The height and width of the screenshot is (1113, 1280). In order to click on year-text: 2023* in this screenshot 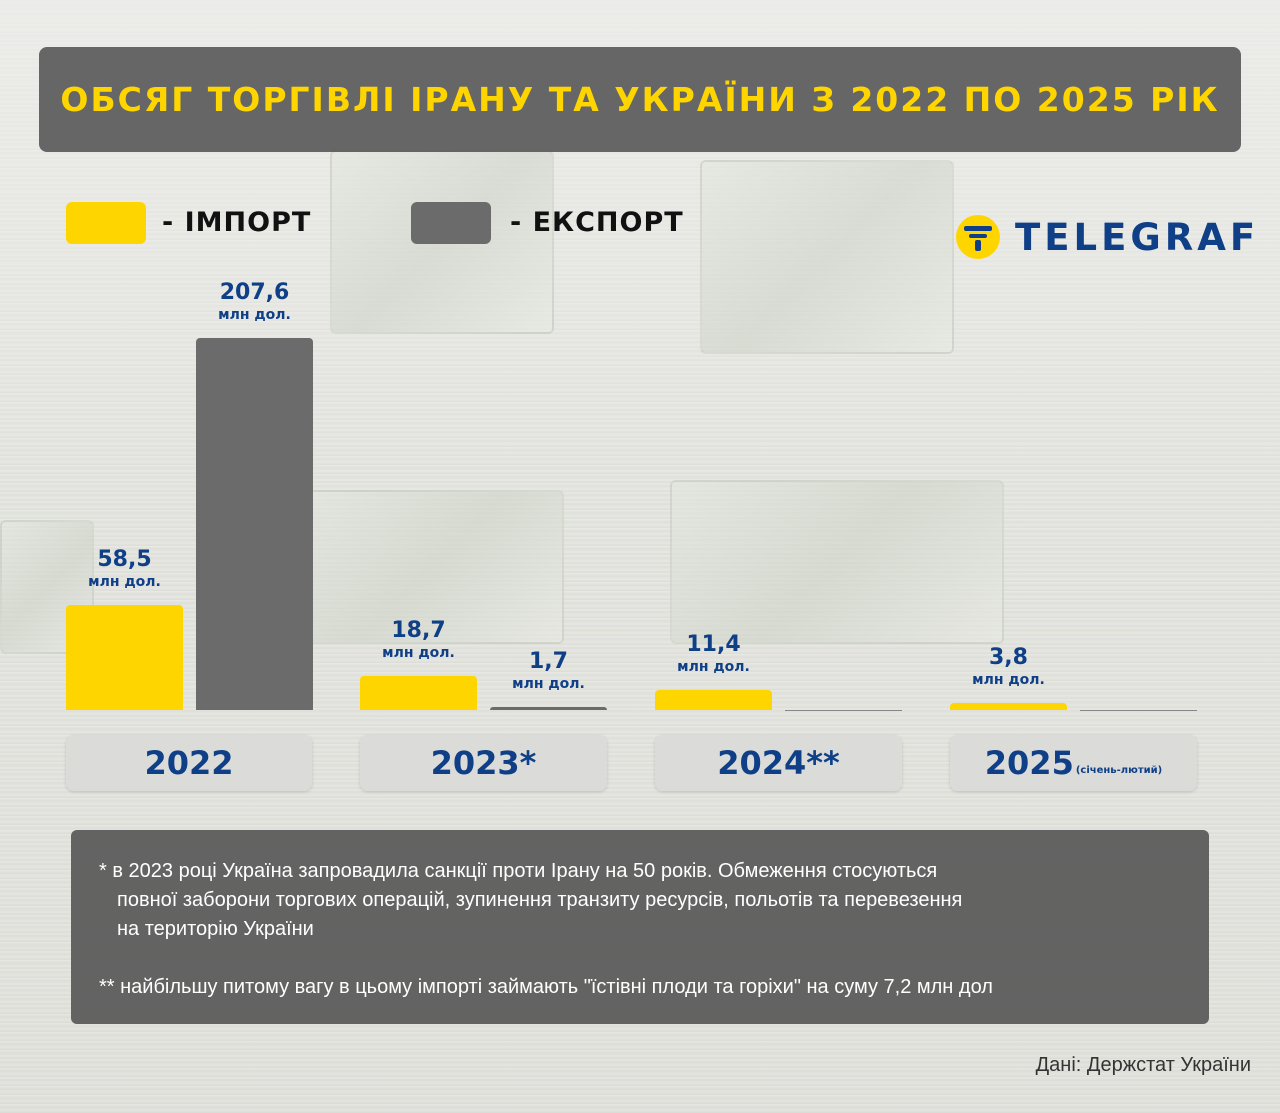, I will do `click(483, 763)`.